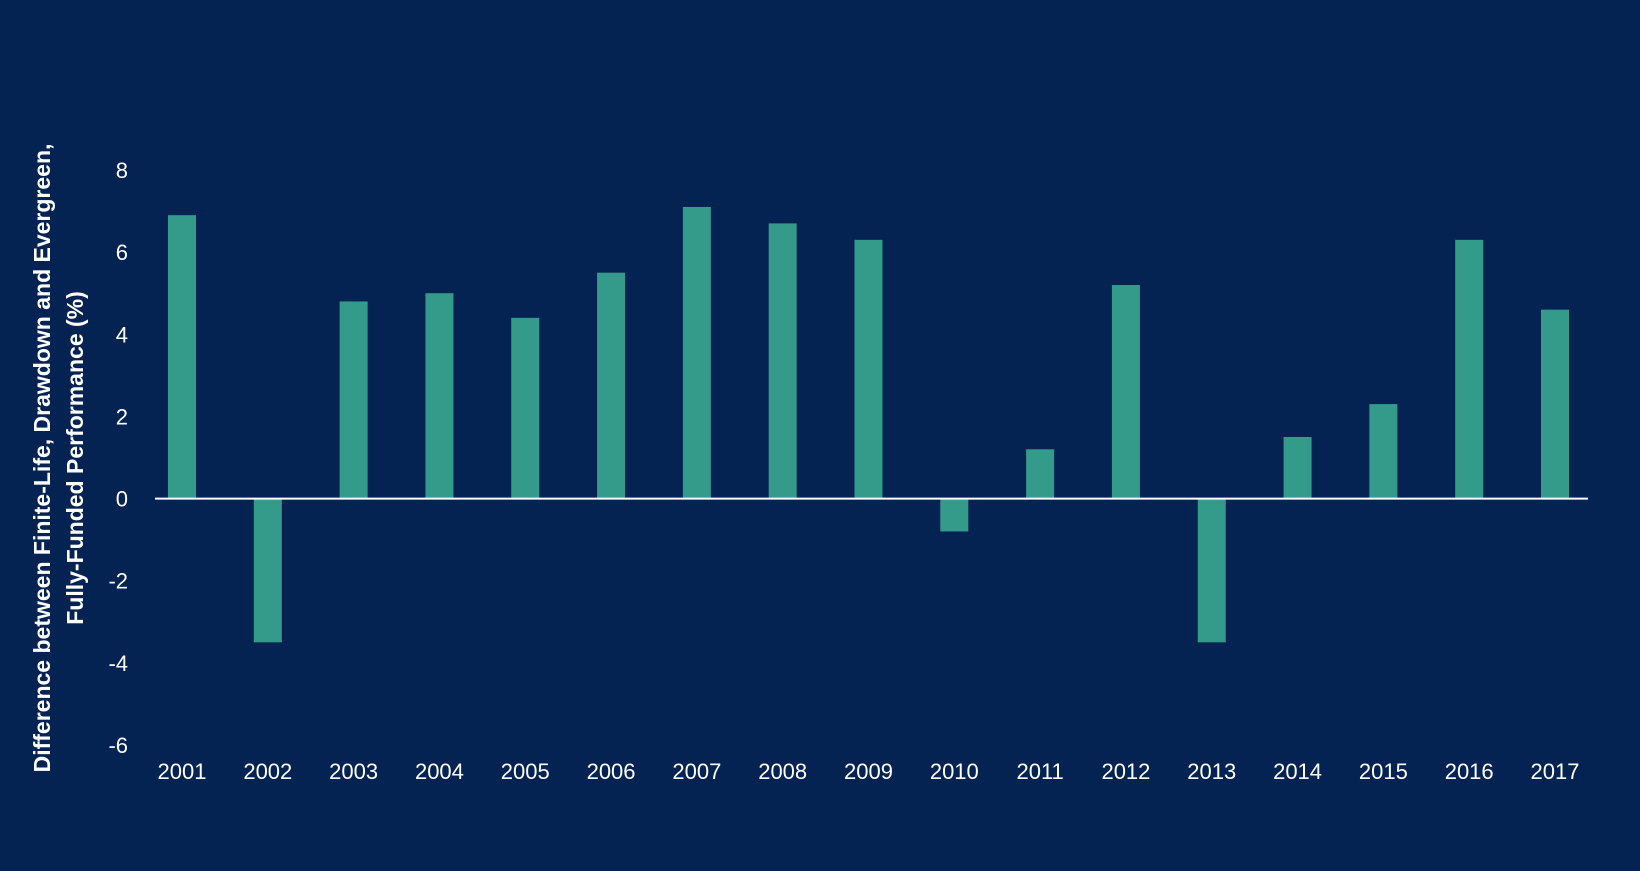 The width and height of the screenshot is (1640, 871). What do you see at coordinates (439, 396) in the screenshot?
I see `bar-2004` at bounding box center [439, 396].